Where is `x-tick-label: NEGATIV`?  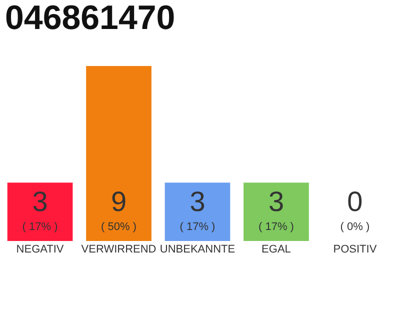
x-tick-label: NEGATIV is located at coordinates (40, 250).